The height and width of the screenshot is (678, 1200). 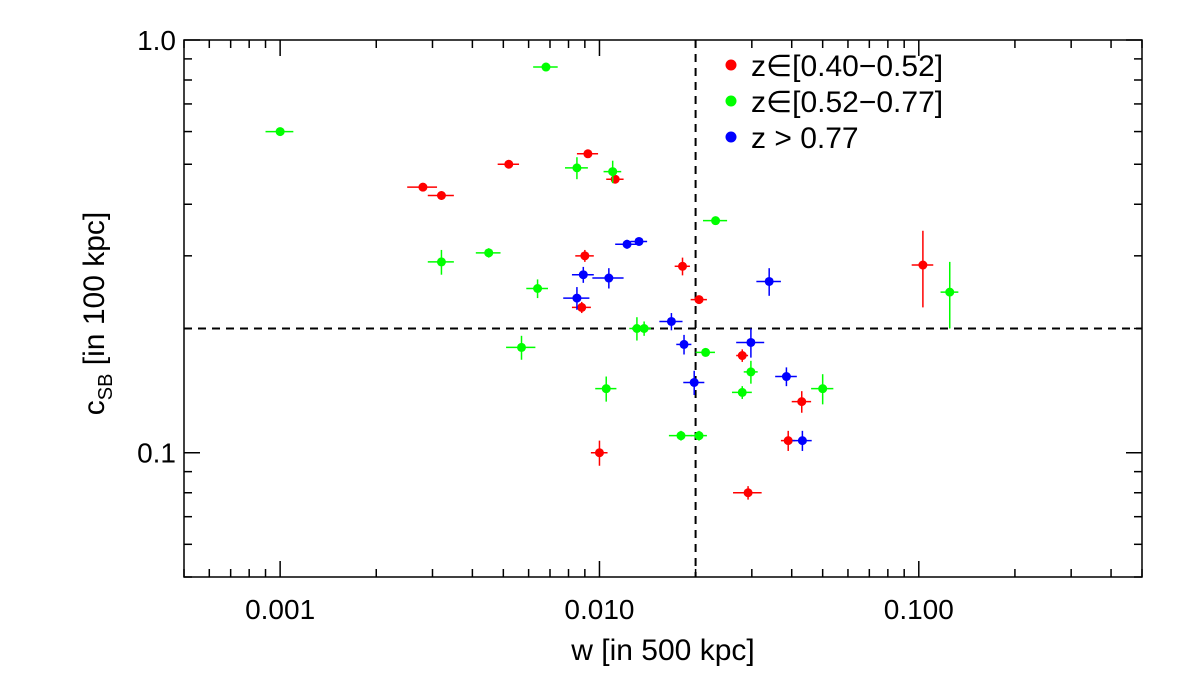 I want to click on x-tick-label: 0.100, so click(x=919, y=609).